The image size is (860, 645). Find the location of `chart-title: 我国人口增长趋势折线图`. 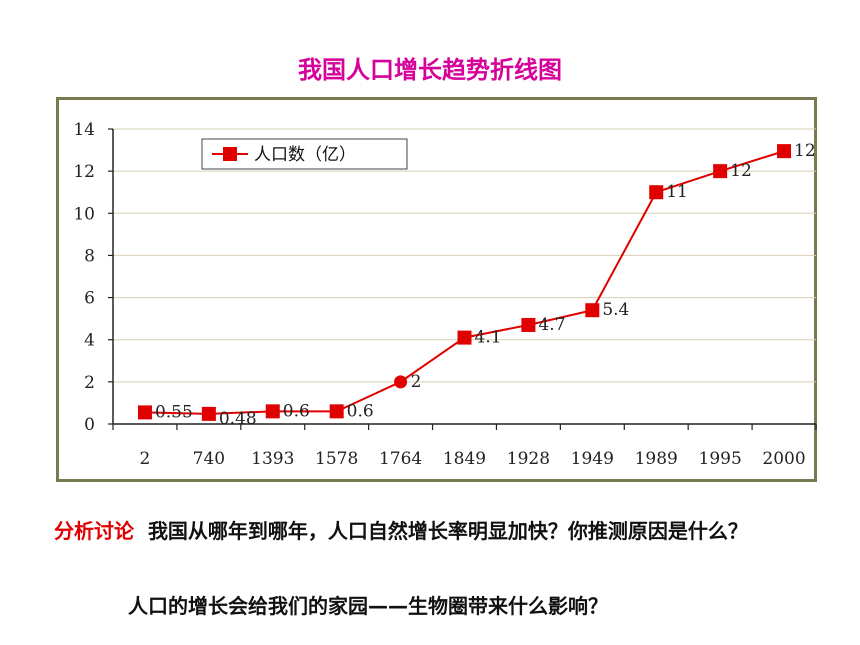

chart-title: 我国人口增长趋势折线图 is located at coordinates (430, 70).